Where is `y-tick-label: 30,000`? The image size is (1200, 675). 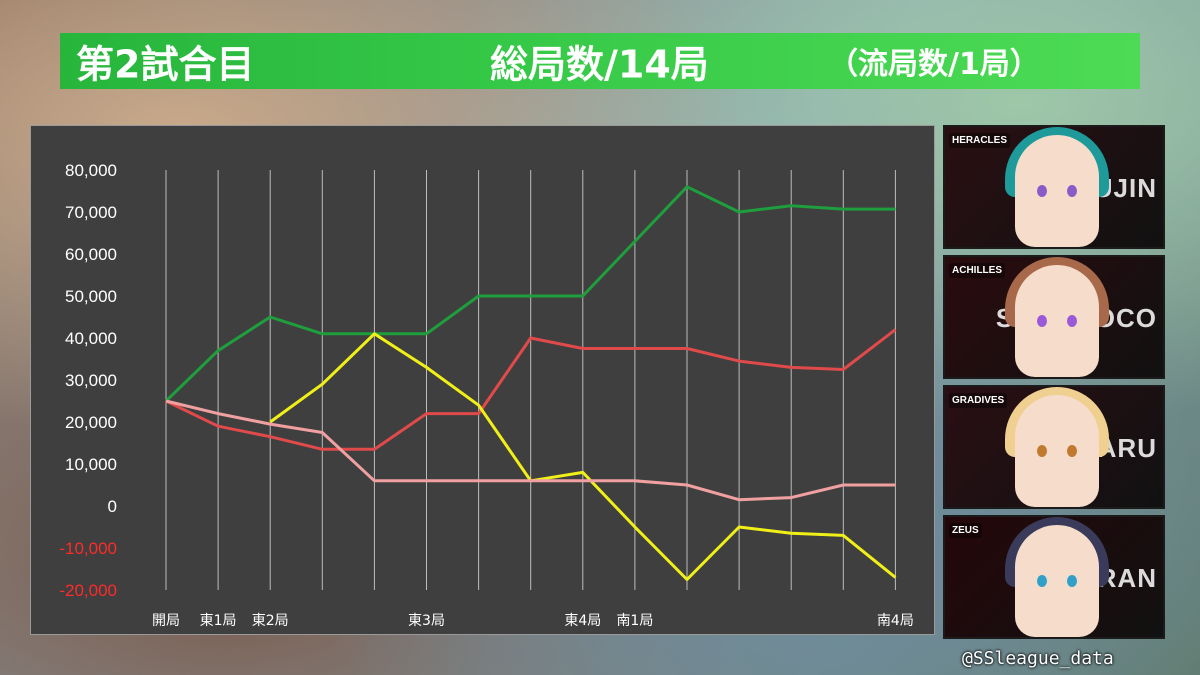
y-tick-label: 30,000 is located at coordinates (91, 380).